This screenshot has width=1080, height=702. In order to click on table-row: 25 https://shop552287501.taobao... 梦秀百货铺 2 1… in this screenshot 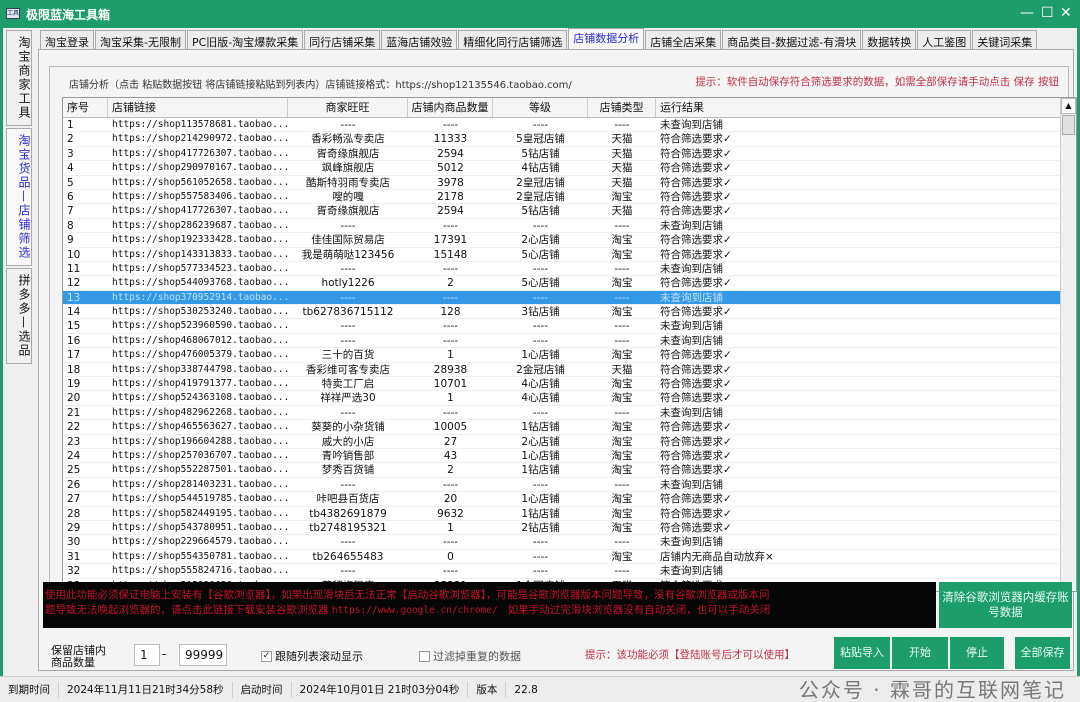, I will do `click(569, 470)`.